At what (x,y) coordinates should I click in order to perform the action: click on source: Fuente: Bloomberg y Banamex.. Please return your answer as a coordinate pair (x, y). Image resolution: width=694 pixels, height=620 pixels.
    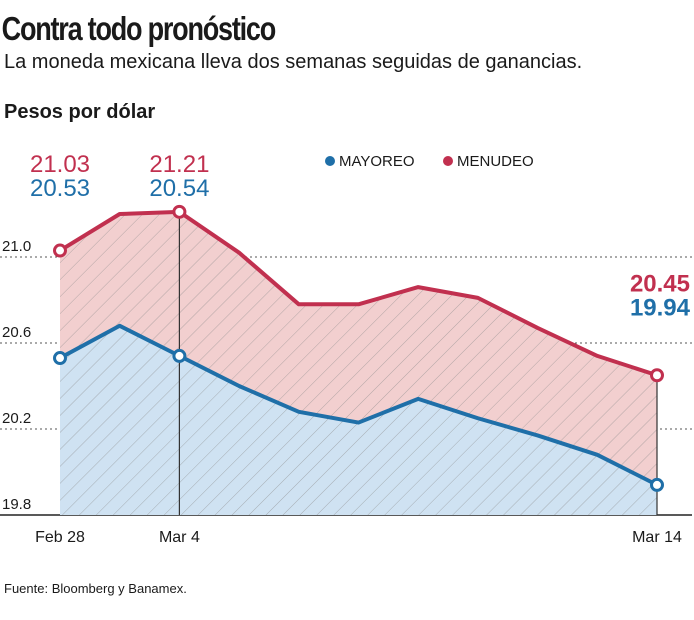
    Looking at the image, I should click on (95, 588).